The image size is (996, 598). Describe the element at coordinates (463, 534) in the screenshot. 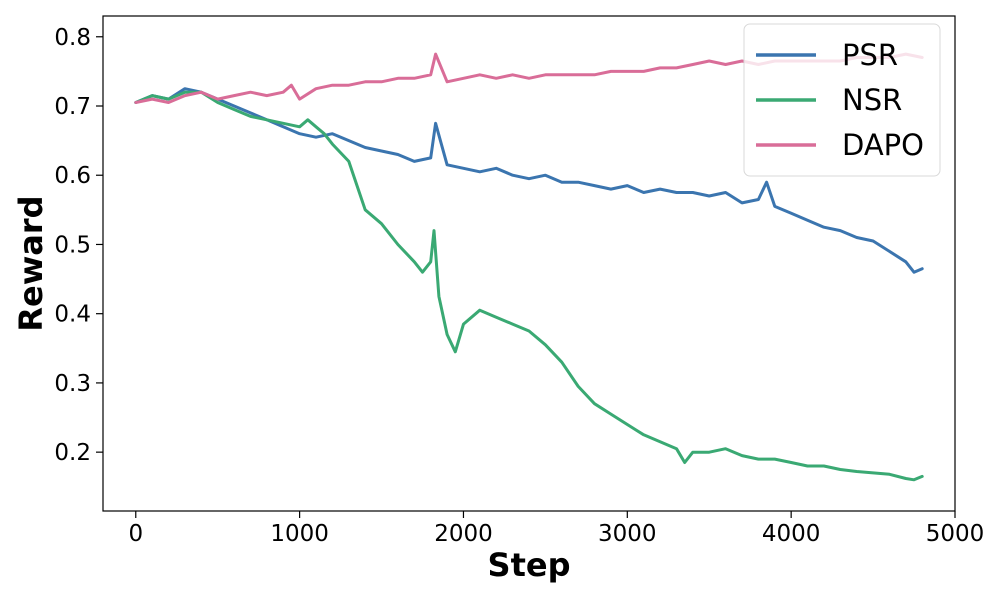

I see `x-tick-label: 2000` at that location.